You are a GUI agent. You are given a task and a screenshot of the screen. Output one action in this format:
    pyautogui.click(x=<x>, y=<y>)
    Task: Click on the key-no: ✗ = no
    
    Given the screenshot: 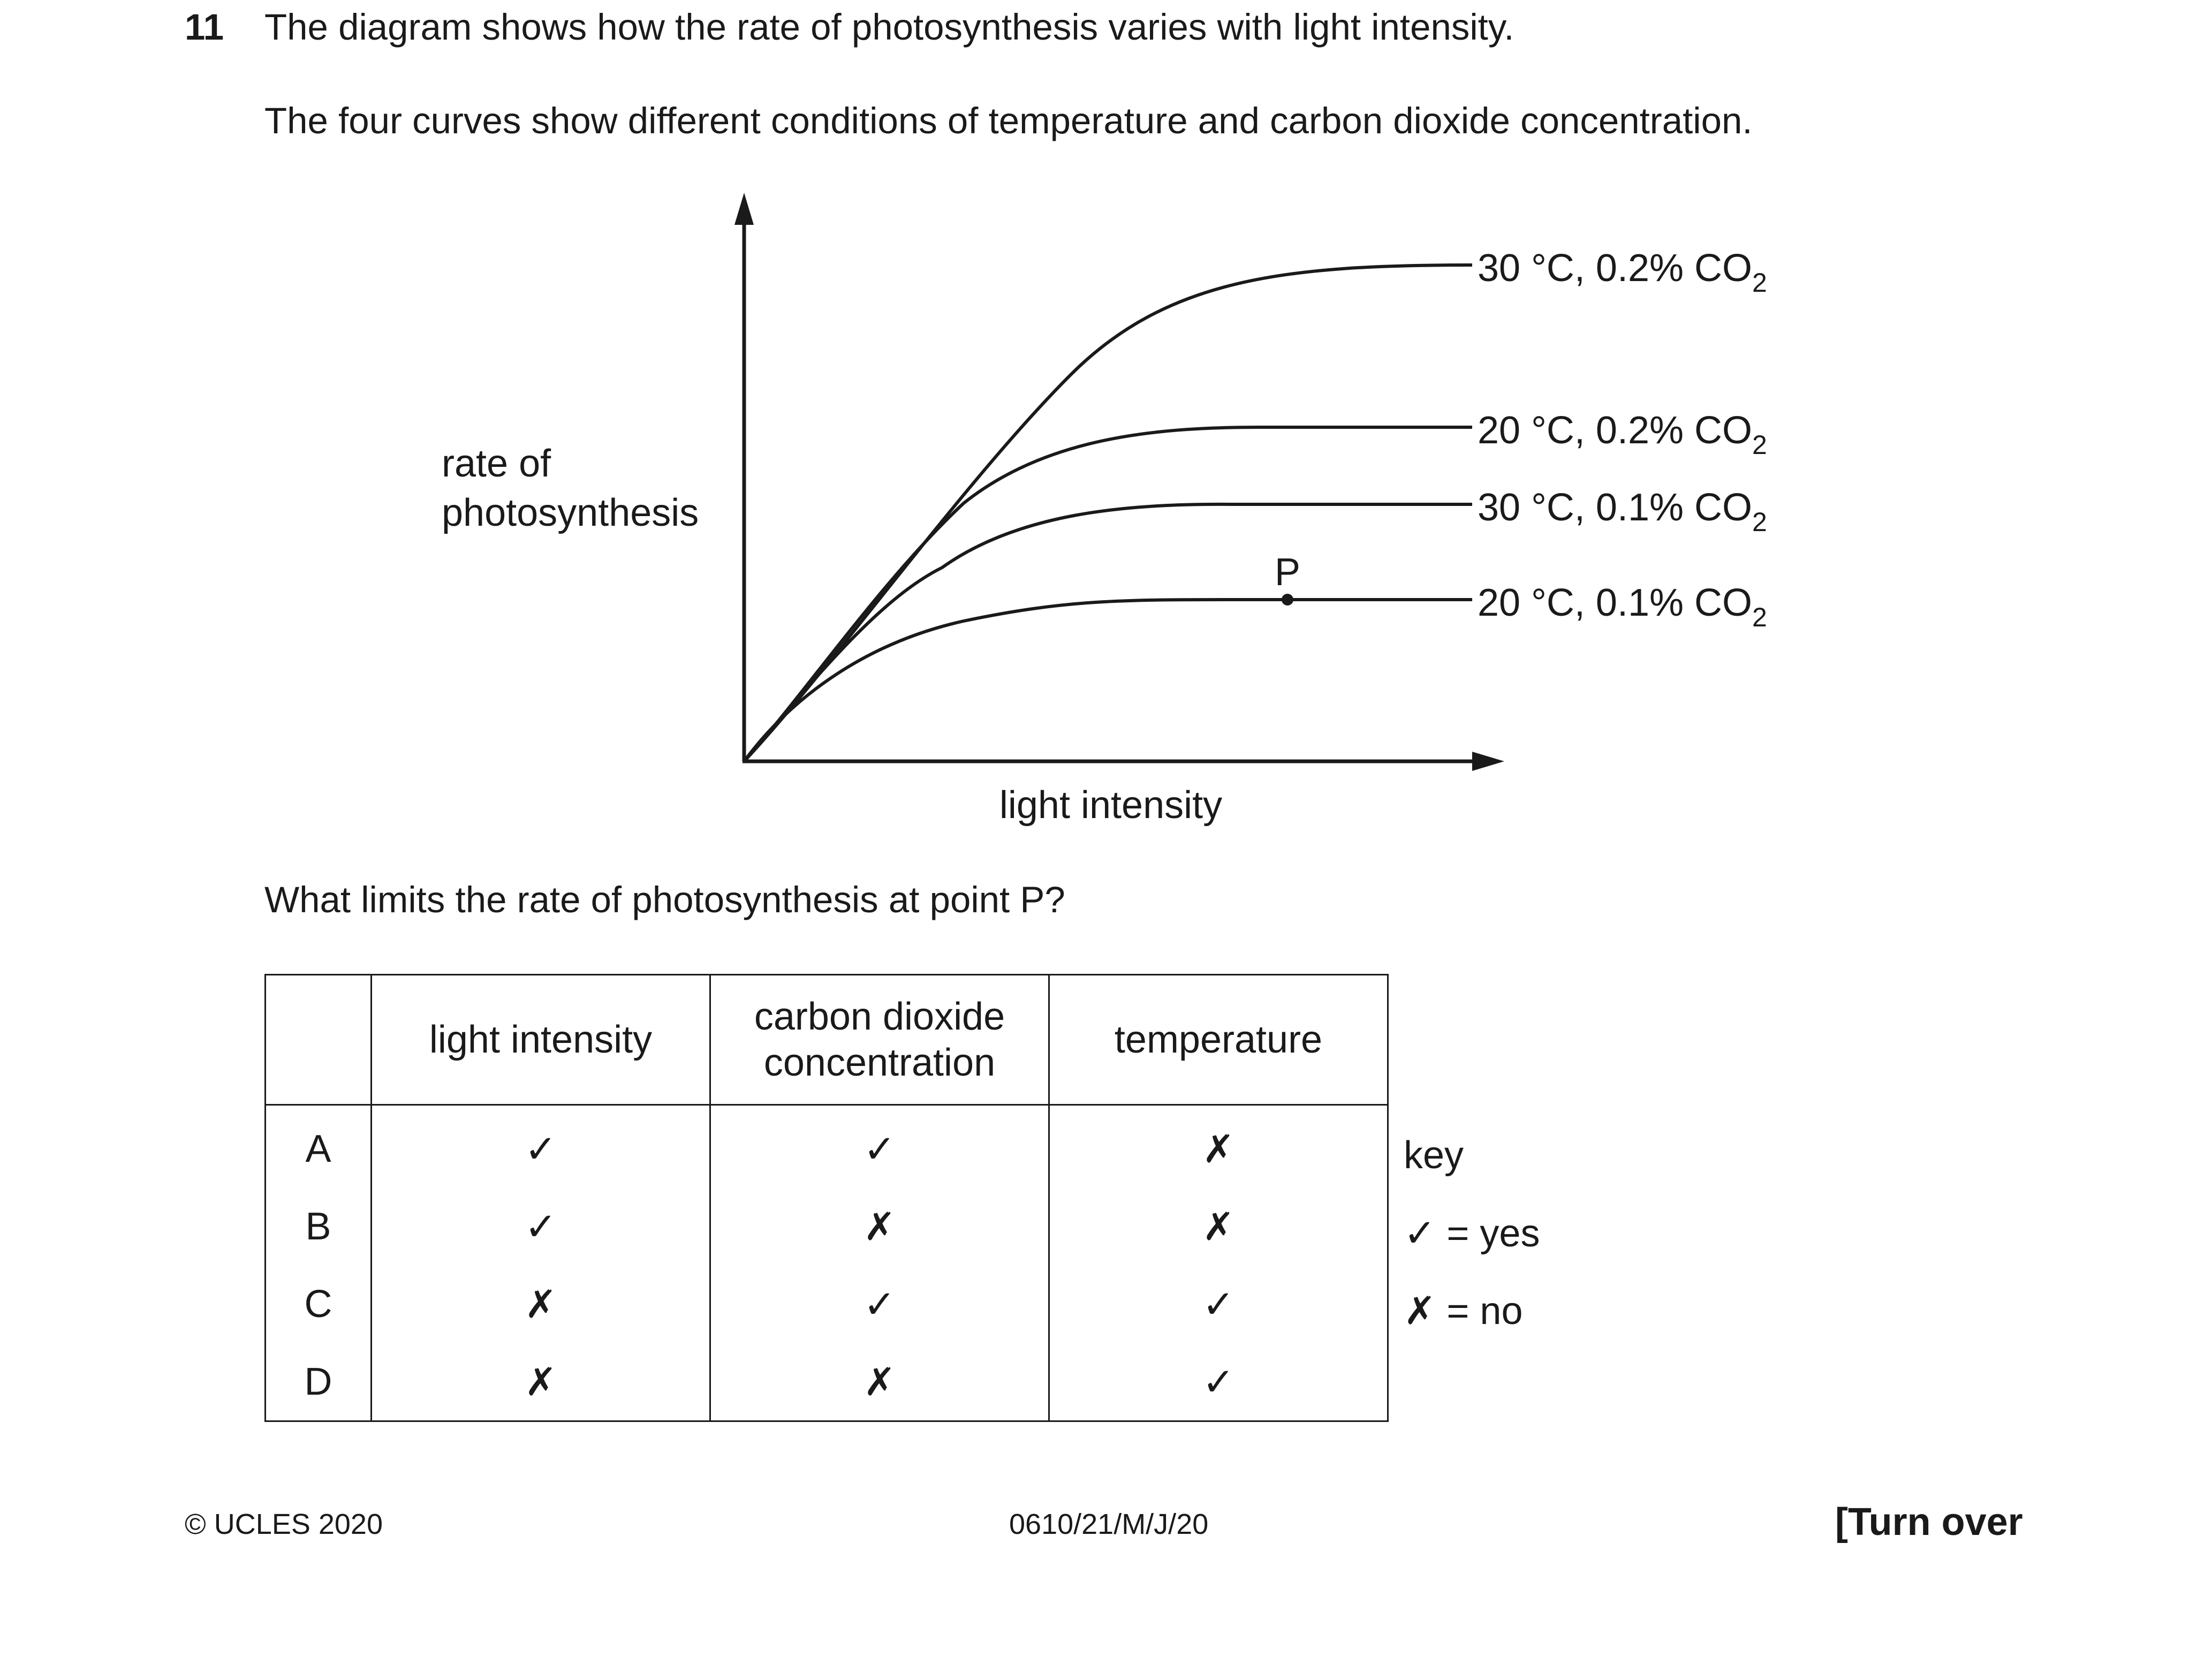 What is the action you would take?
    pyautogui.click(x=1463, y=1311)
    